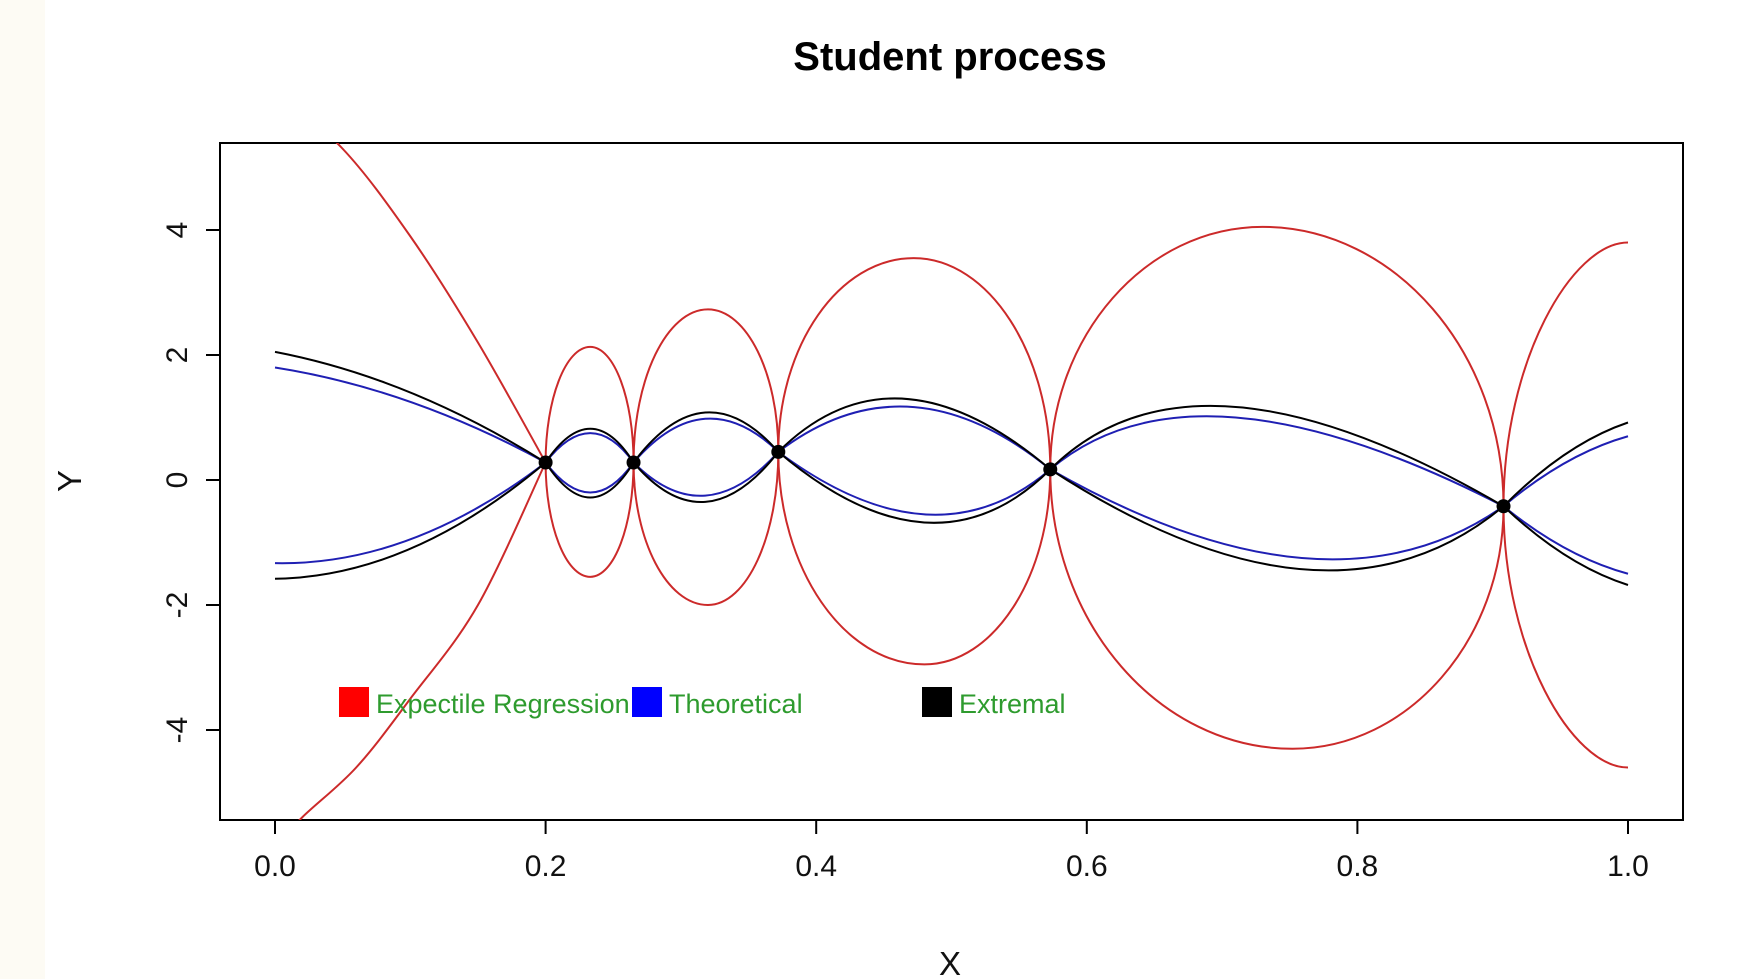 This screenshot has height=979, width=1739. I want to click on y-tick-label: -4, so click(177, 730).